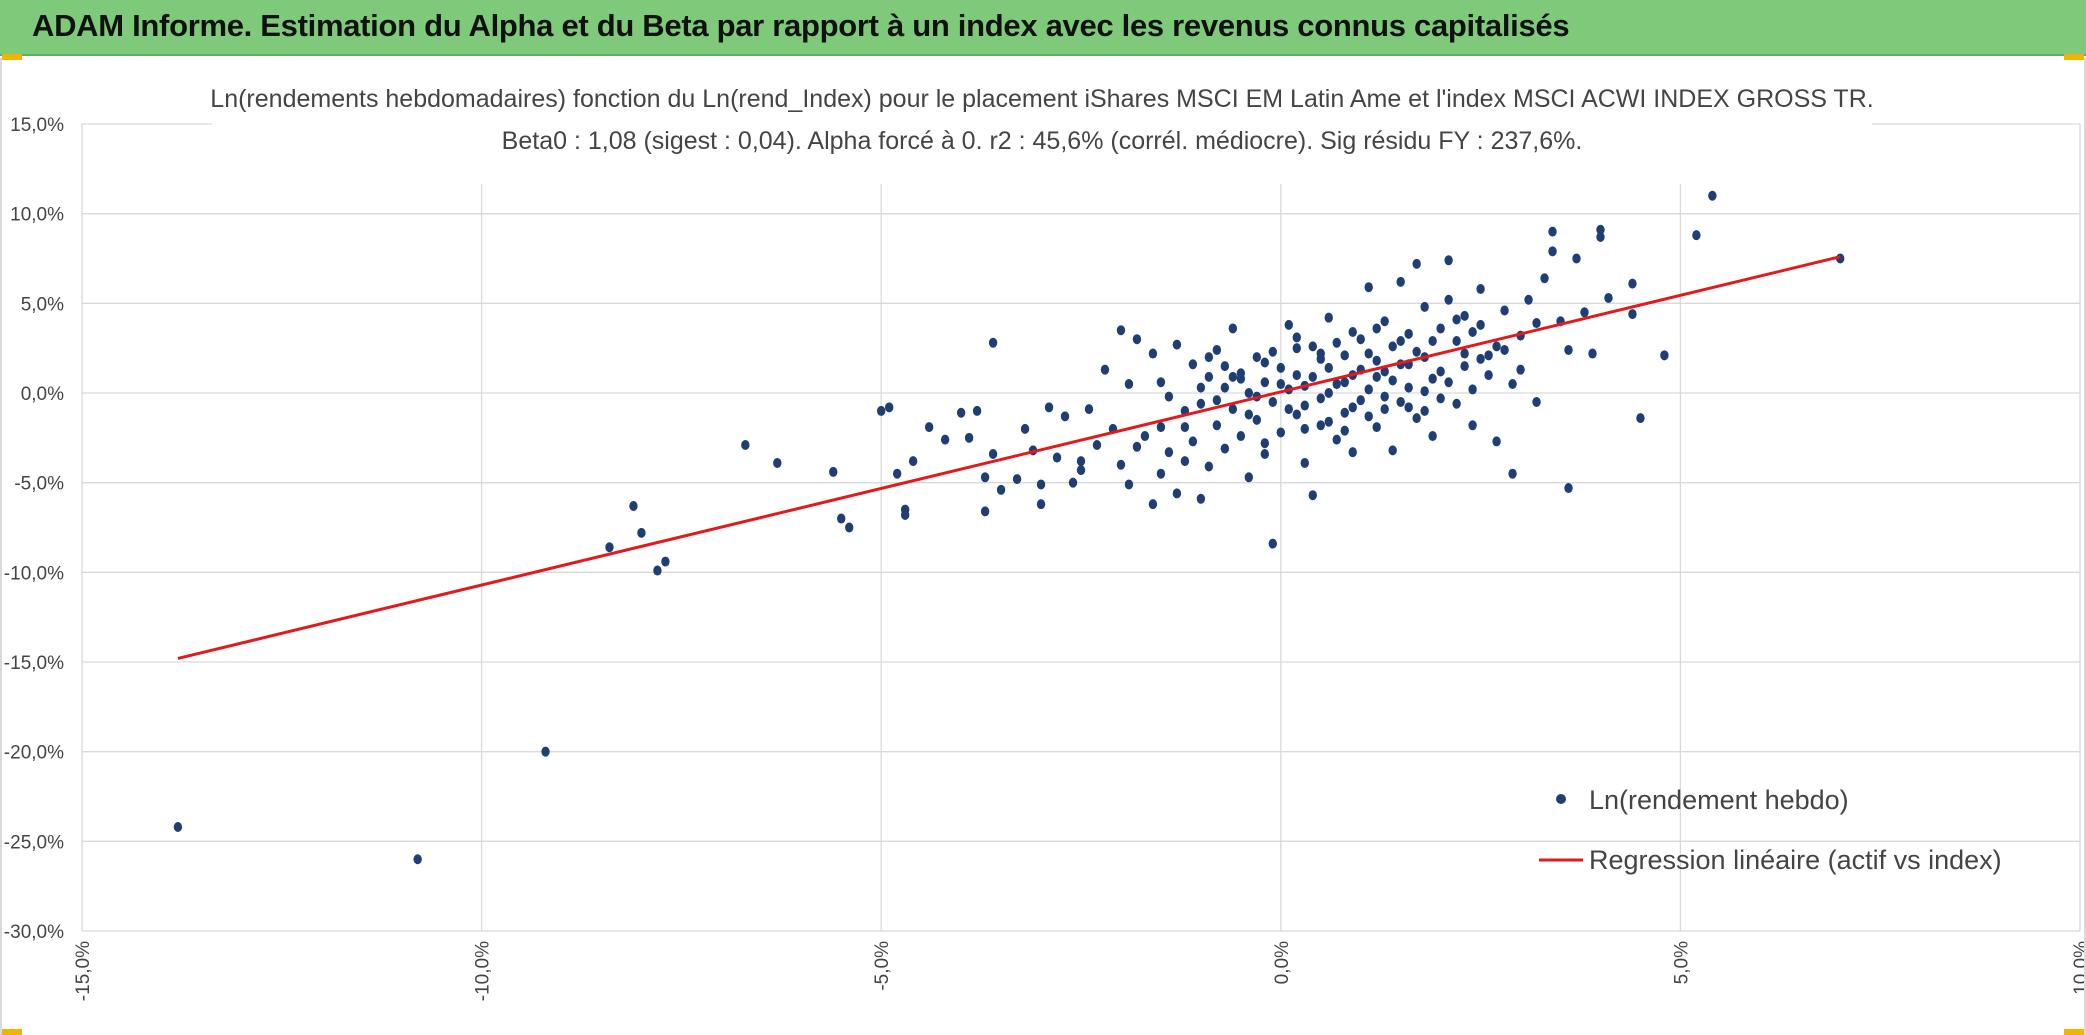 Image resolution: width=2086 pixels, height=1035 pixels. I want to click on y-tick-label: -5,0%, so click(39, 484).